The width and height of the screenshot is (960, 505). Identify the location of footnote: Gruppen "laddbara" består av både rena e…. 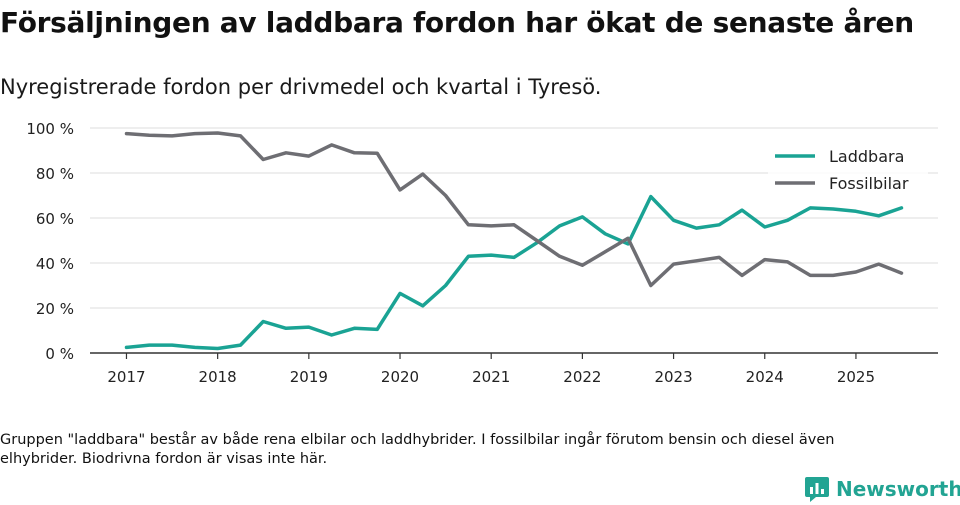
(417, 449).